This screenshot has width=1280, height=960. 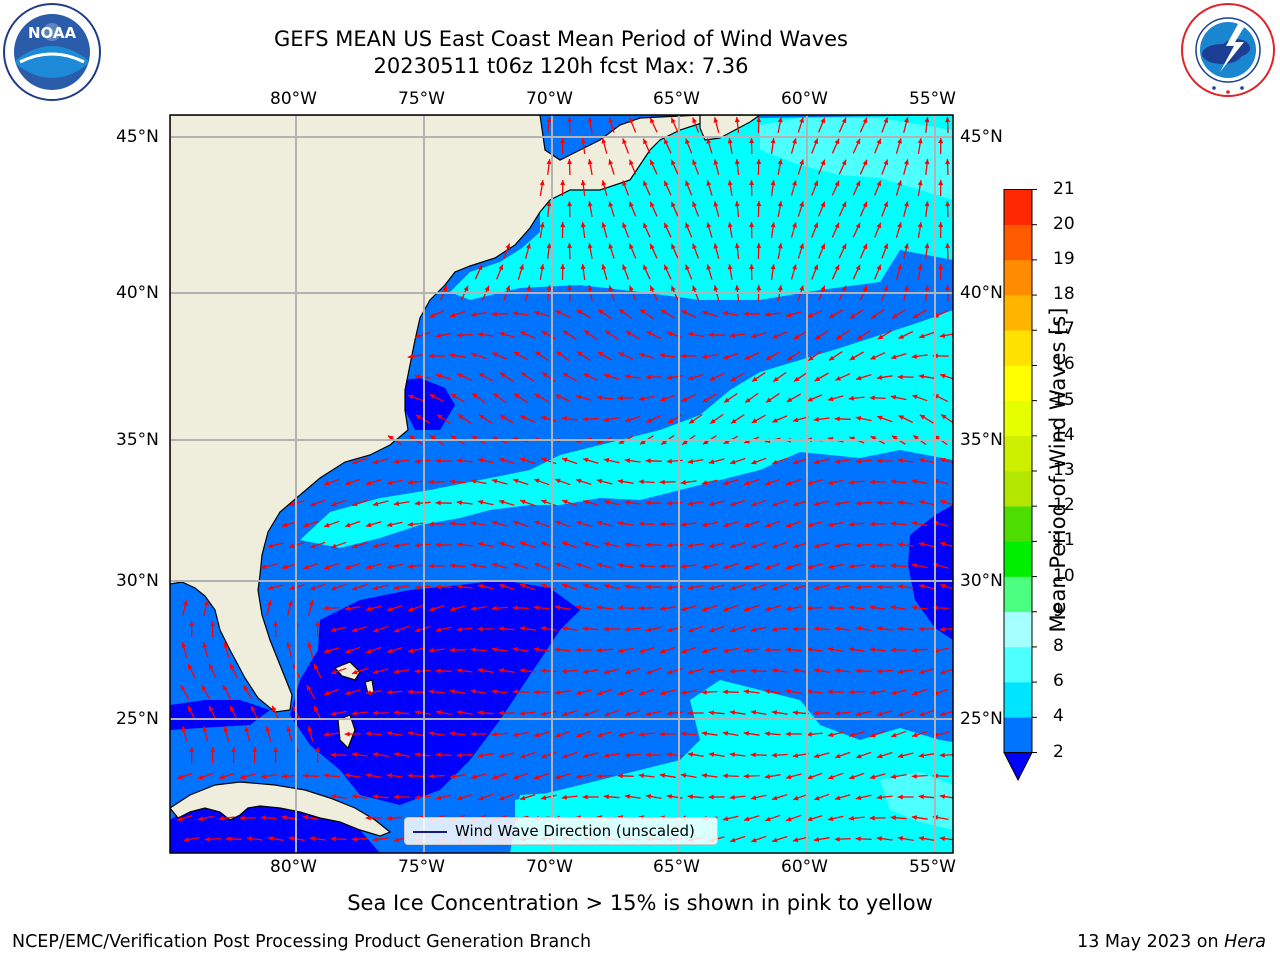 What do you see at coordinates (52, 52) in the screenshot?
I see `noaa-logo: NOAA` at bounding box center [52, 52].